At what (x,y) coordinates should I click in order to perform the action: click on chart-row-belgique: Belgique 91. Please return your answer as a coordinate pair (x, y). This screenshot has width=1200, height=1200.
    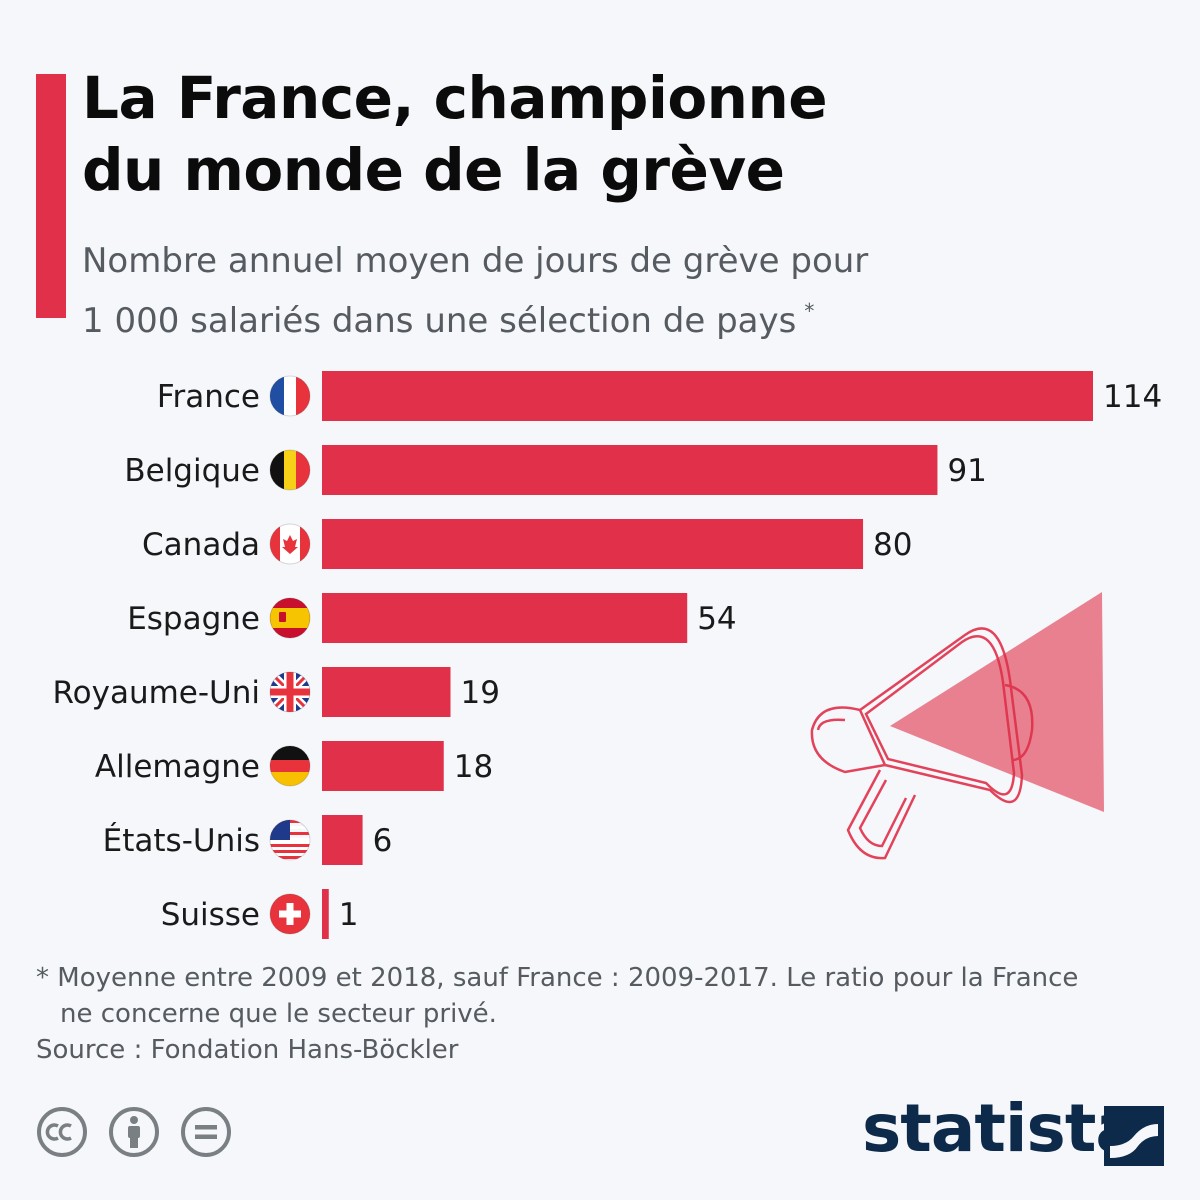
    Looking at the image, I should click on (555, 470).